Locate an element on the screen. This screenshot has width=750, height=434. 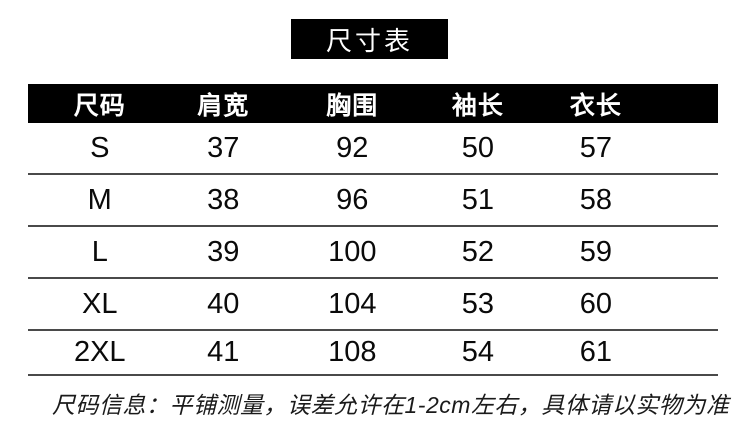
table-cell: 59 is located at coordinates (596, 252).